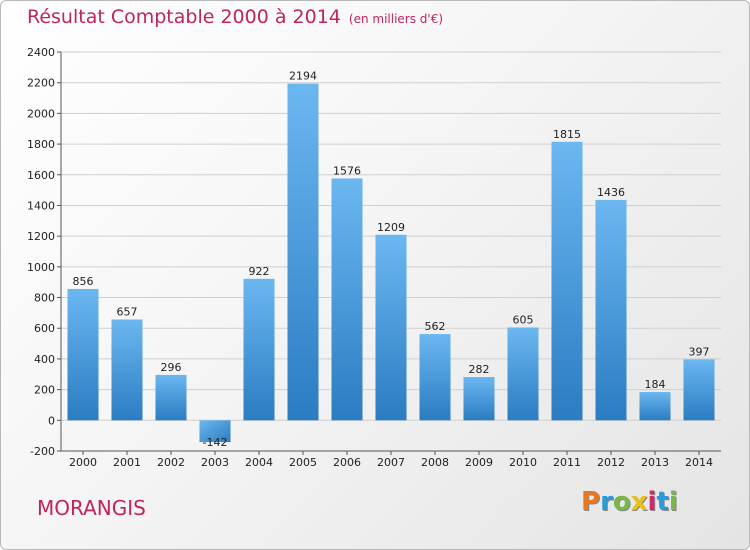  What do you see at coordinates (259, 462) in the screenshot?
I see `x-tick-label: 2004` at bounding box center [259, 462].